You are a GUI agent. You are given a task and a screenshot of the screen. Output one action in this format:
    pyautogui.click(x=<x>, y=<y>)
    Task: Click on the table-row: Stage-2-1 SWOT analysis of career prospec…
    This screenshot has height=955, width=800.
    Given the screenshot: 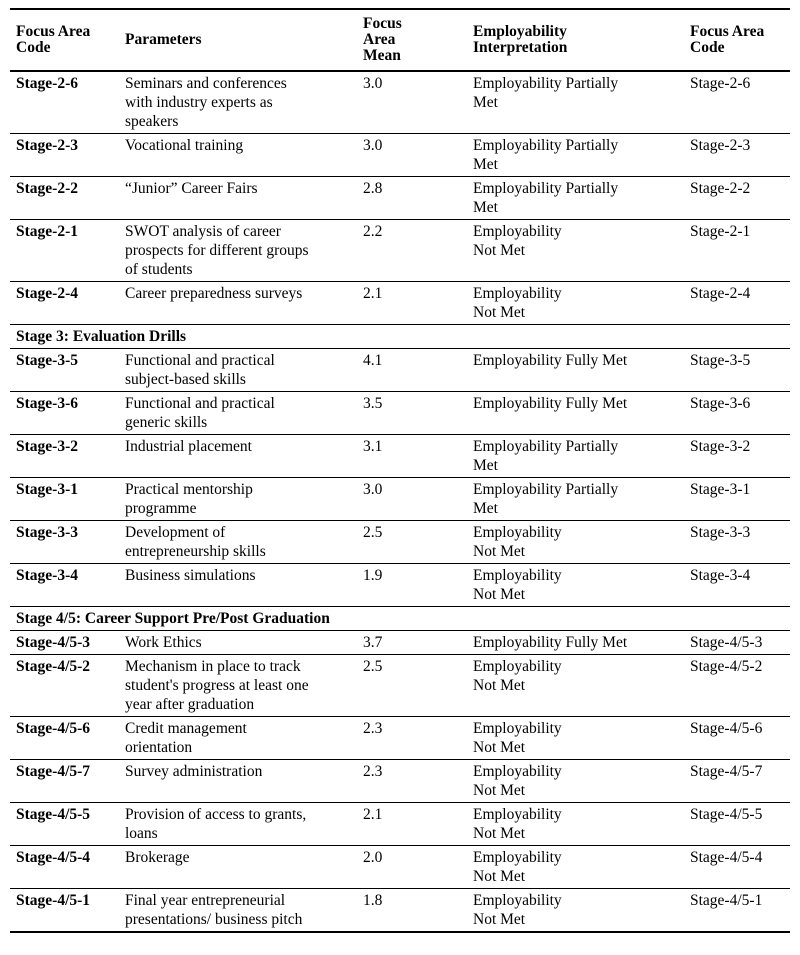 What is the action you would take?
    pyautogui.click(x=400, y=250)
    